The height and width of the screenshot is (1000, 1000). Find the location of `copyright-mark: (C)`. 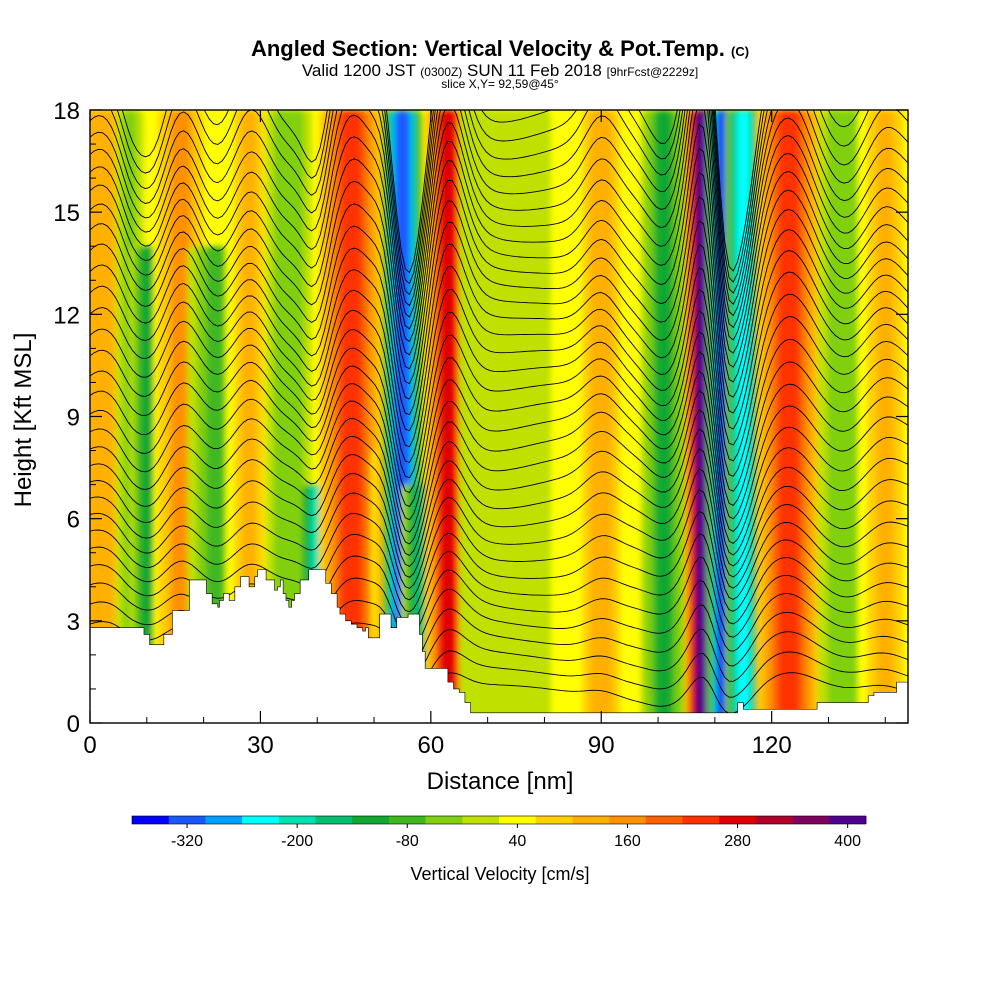

copyright-mark: (C) is located at coordinates (740, 51).